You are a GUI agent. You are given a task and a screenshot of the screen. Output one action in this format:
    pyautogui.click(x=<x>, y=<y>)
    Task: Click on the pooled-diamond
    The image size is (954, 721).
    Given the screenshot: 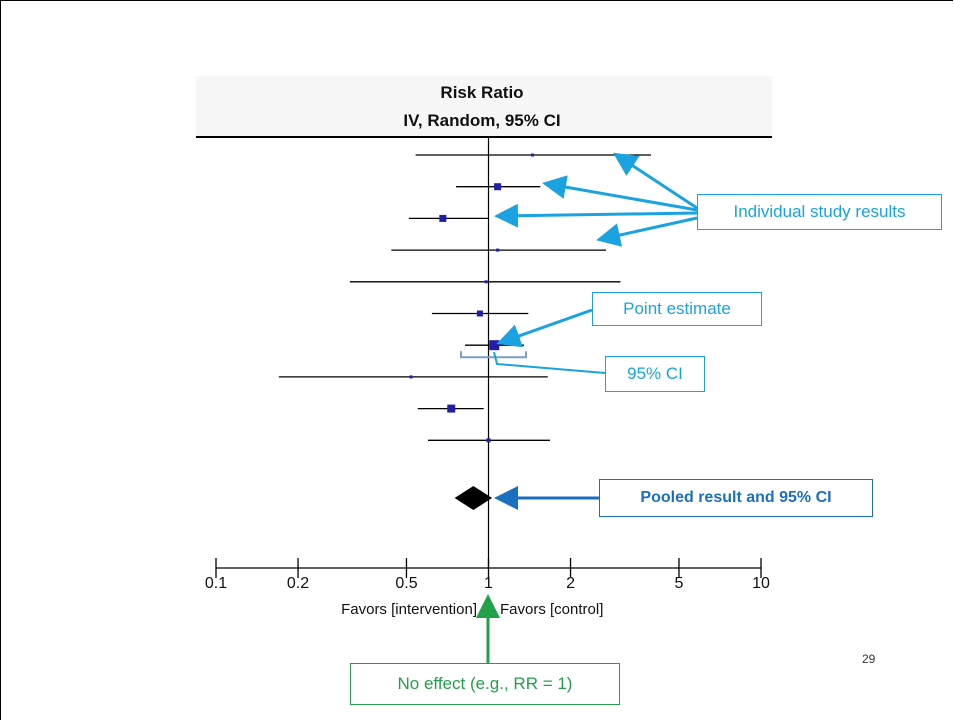 What is the action you would take?
    pyautogui.click(x=473, y=498)
    